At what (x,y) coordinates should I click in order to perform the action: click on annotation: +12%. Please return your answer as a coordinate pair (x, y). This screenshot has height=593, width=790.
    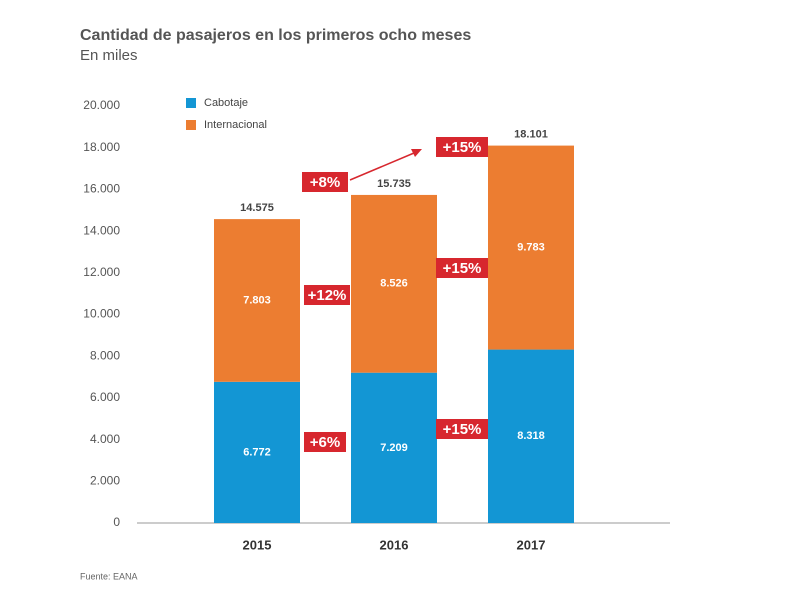
    Looking at the image, I should click on (327, 295).